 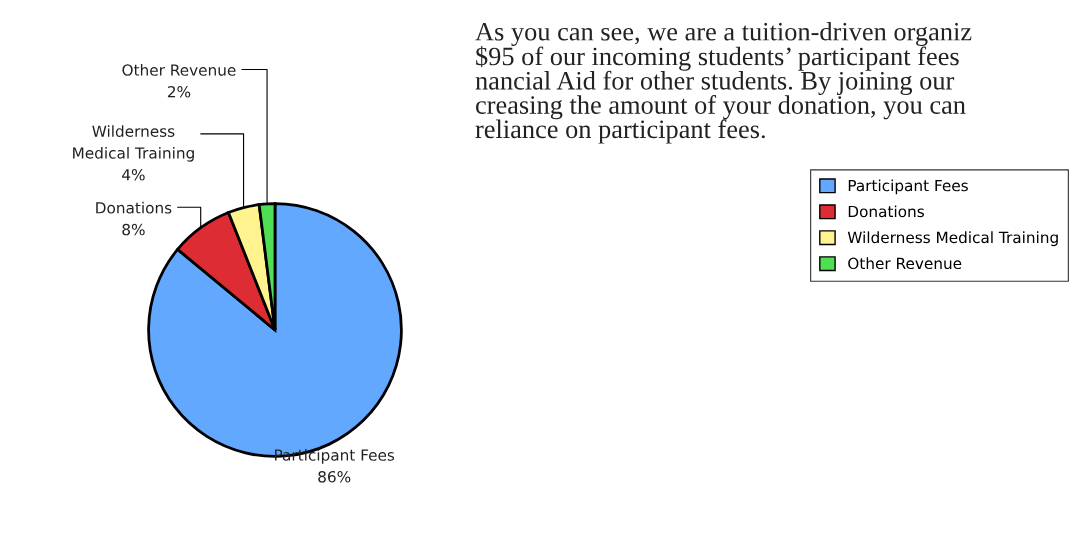 What do you see at coordinates (179, 92) in the screenshot?
I see `data-label: 2%` at bounding box center [179, 92].